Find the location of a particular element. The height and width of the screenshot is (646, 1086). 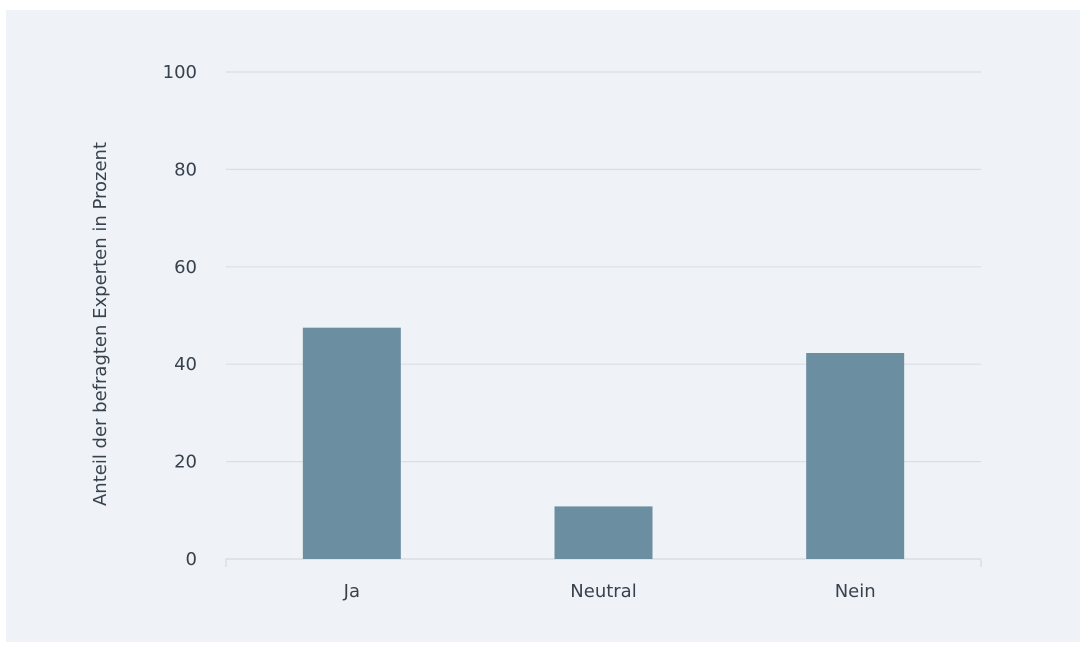

y-tick-label: 100 is located at coordinates (180, 72).